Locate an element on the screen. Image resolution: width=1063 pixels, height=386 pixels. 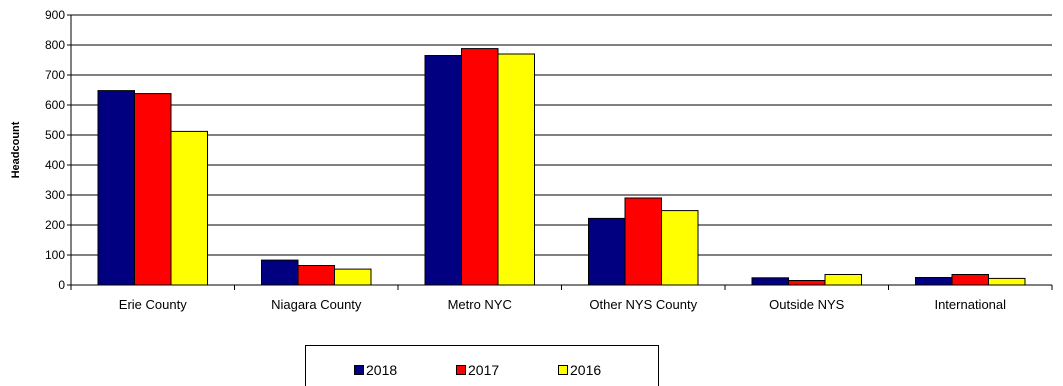
x-tick-label: Metro NYC is located at coordinates (480, 304).